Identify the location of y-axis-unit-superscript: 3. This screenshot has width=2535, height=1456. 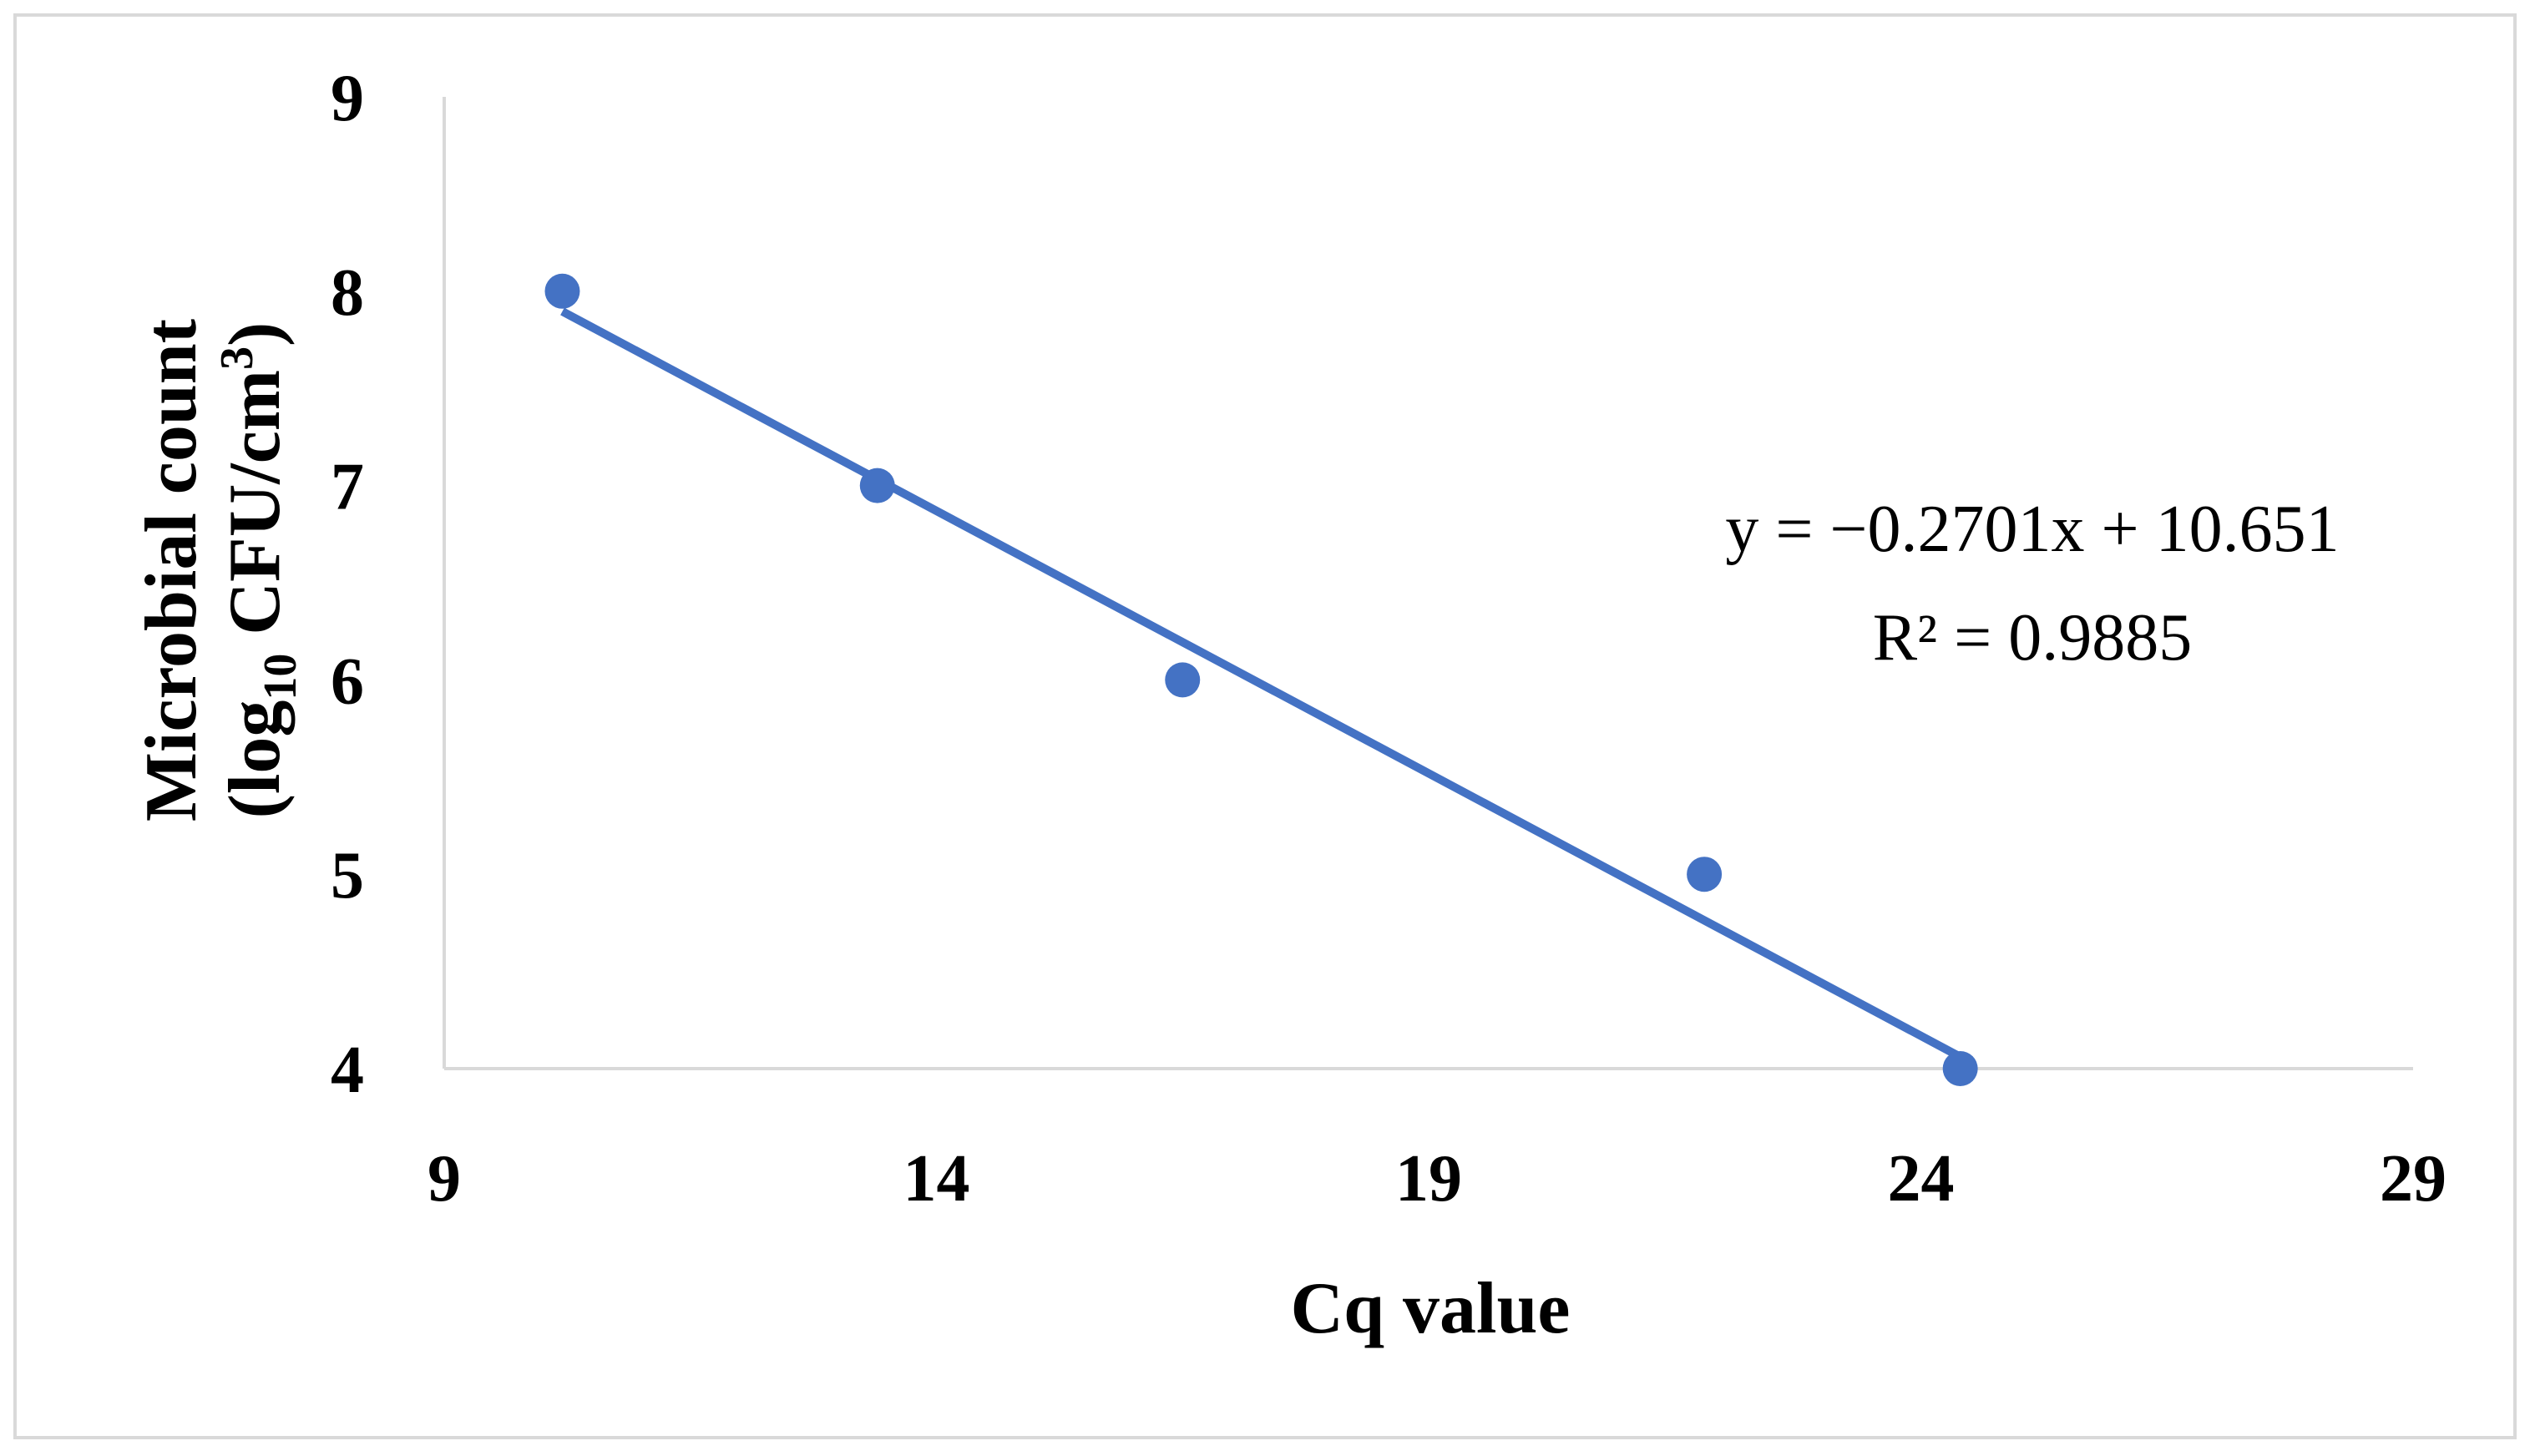
(237, 358).